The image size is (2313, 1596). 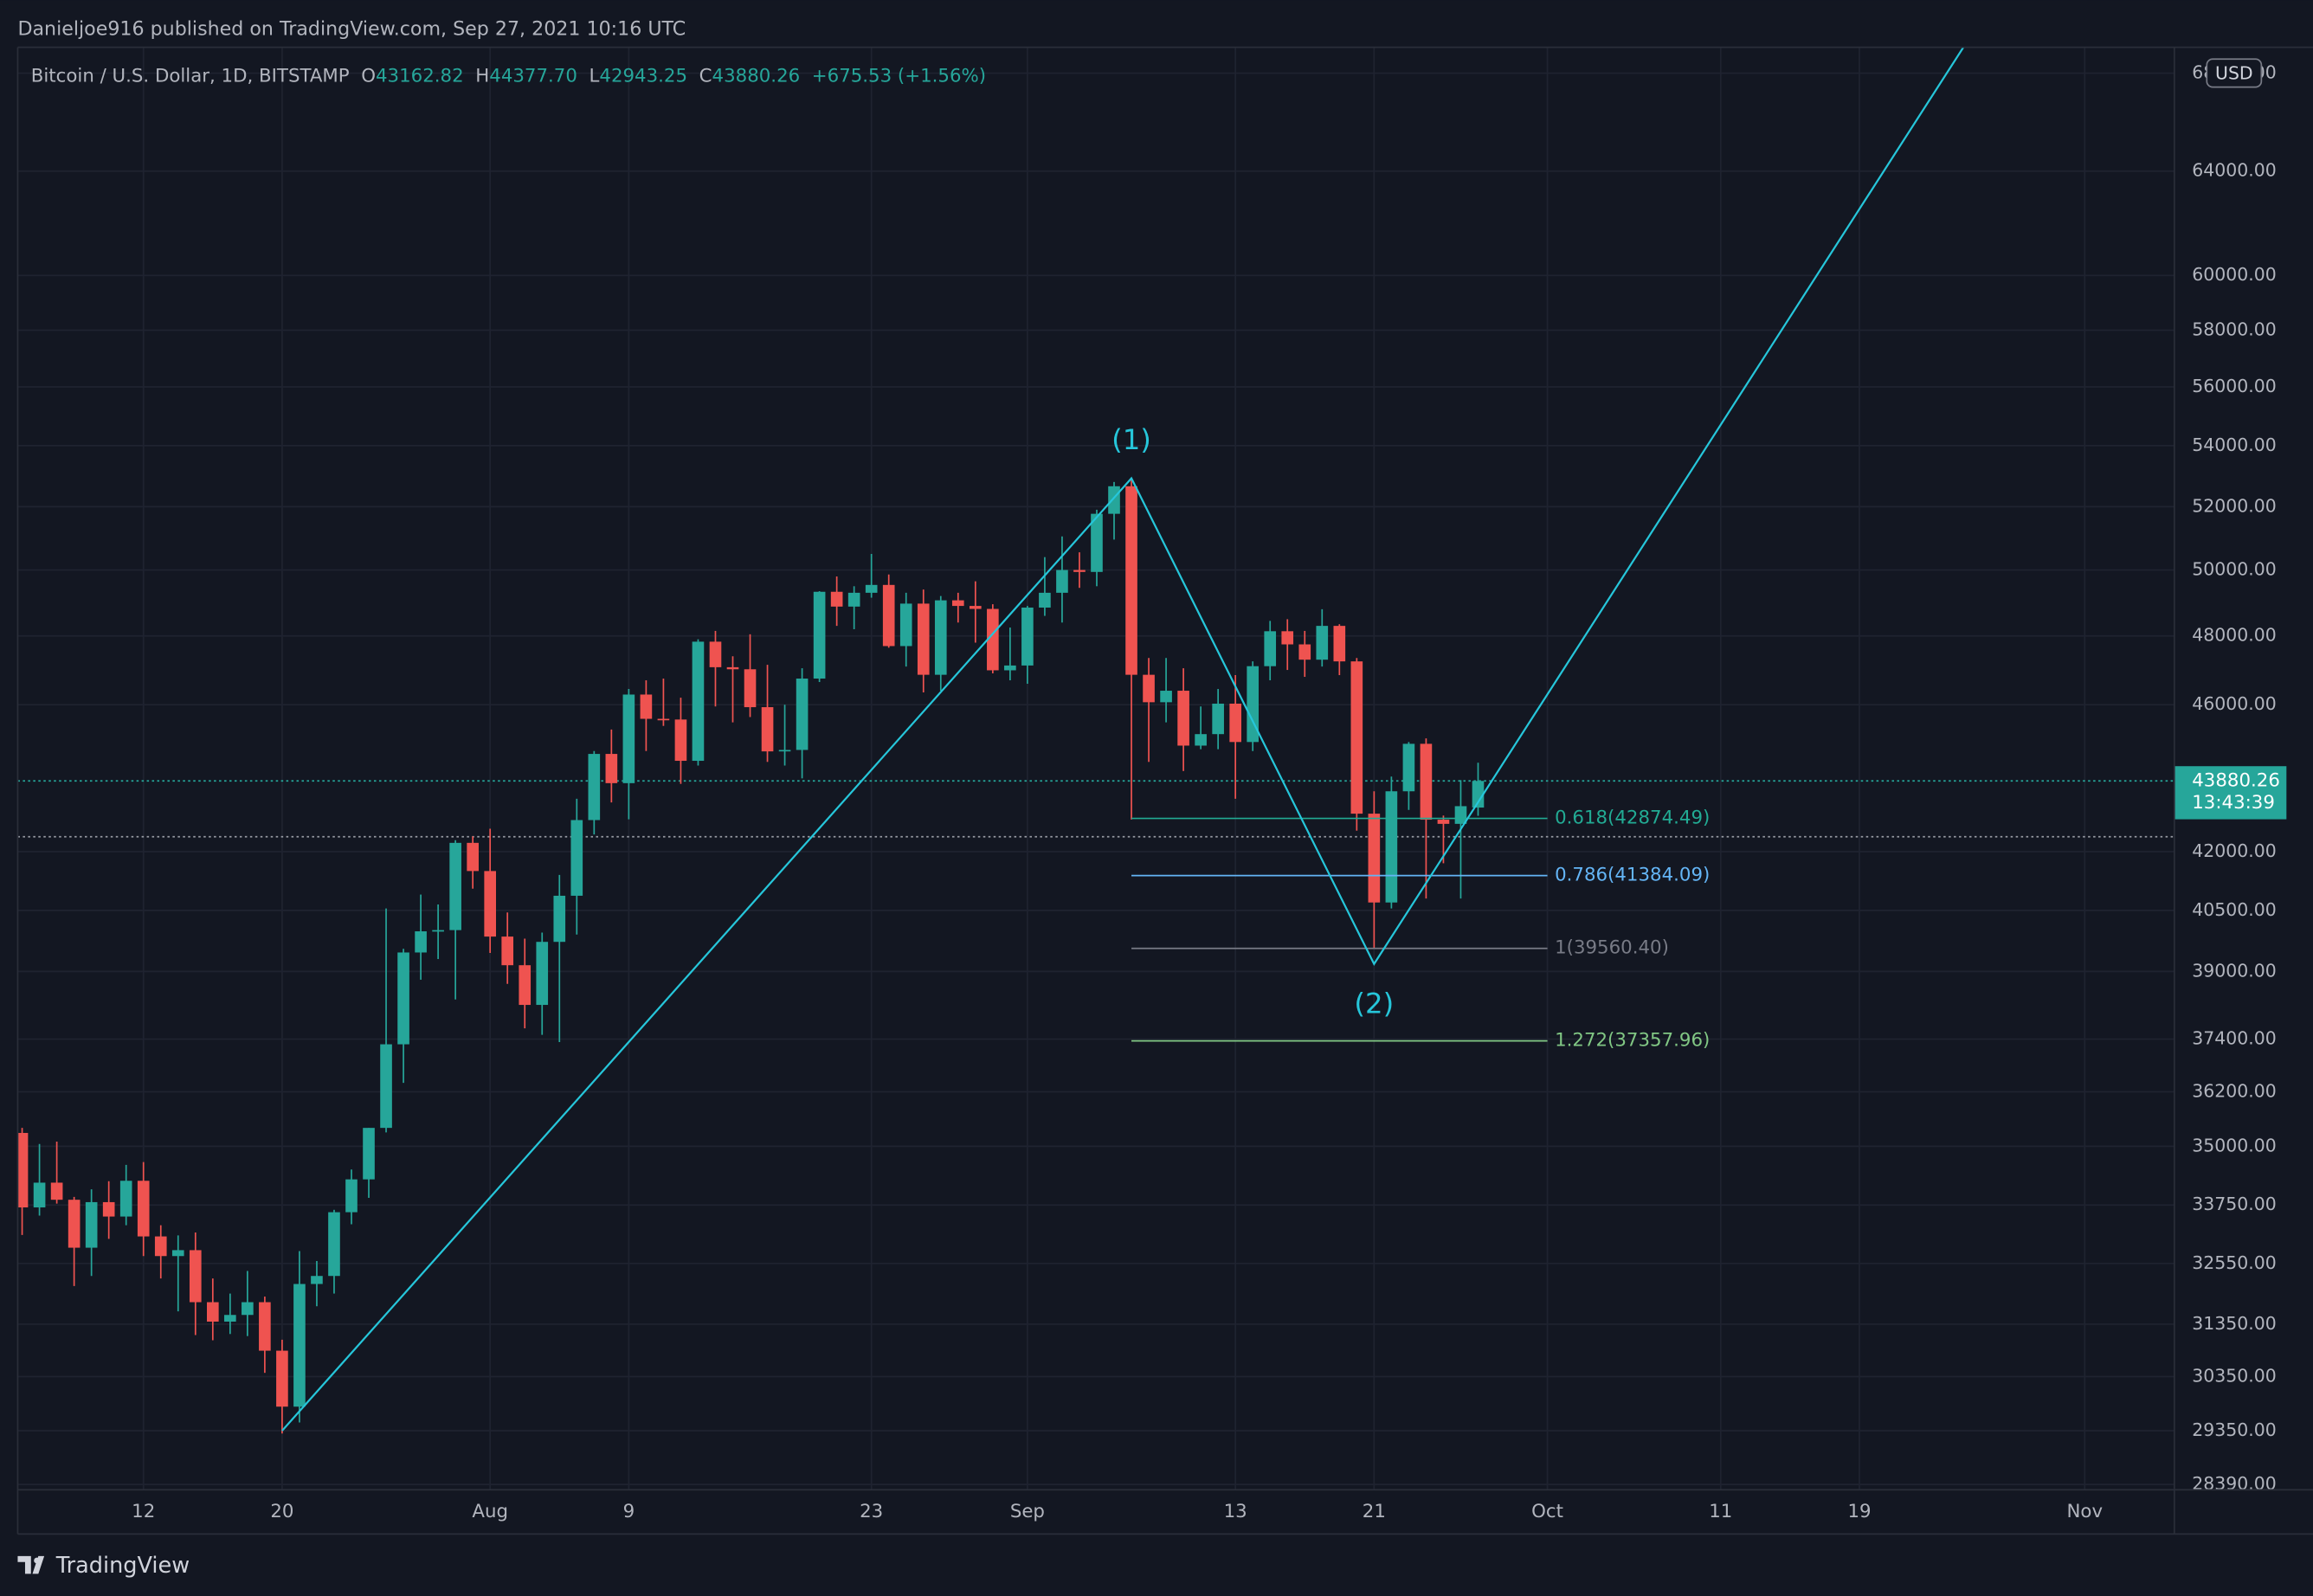 What do you see at coordinates (2234, 274) in the screenshot?
I see `y-tick-label: 60000.00` at bounding box center [2234, 274].